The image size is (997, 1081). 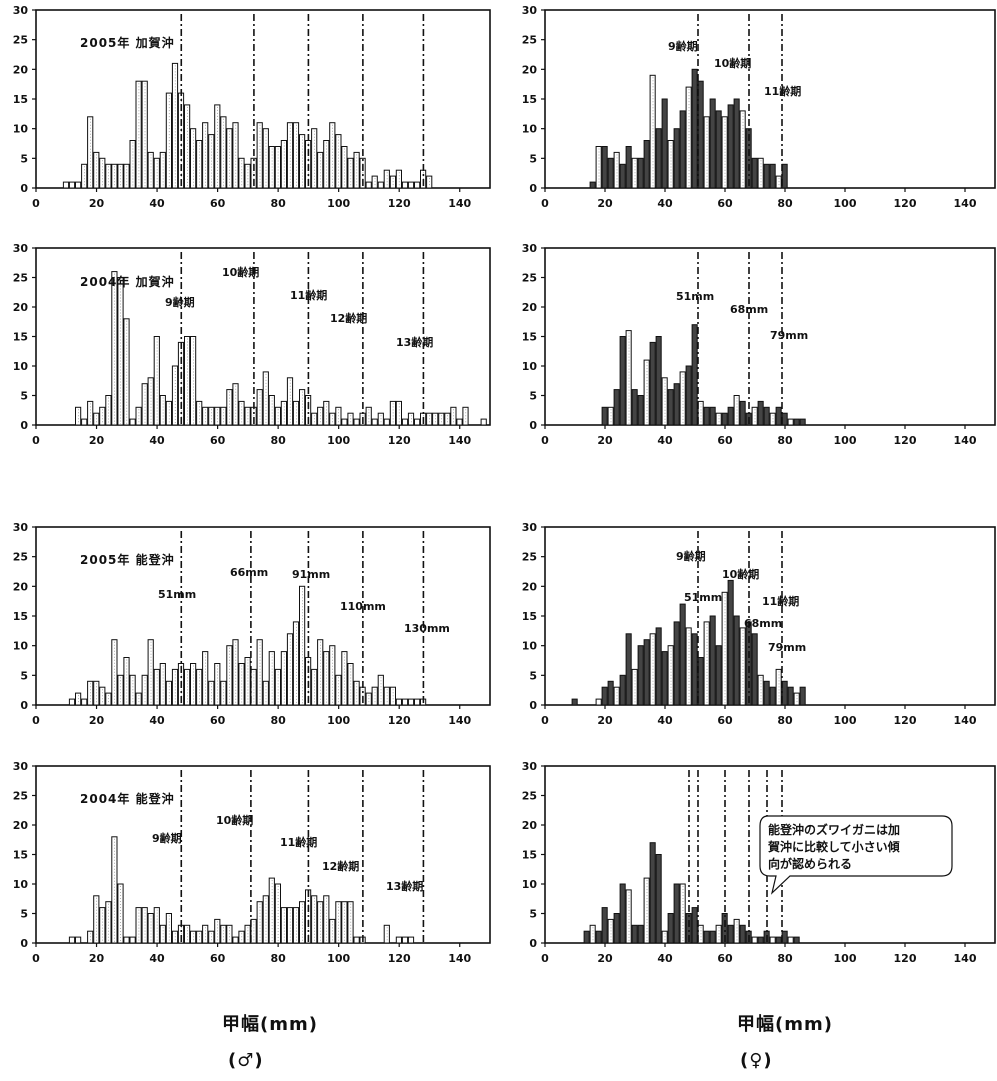 What do you see at coordinates (725, 958) in the screenshot?
I see `x-tick-label: 60` at bounding box center [725, 958].